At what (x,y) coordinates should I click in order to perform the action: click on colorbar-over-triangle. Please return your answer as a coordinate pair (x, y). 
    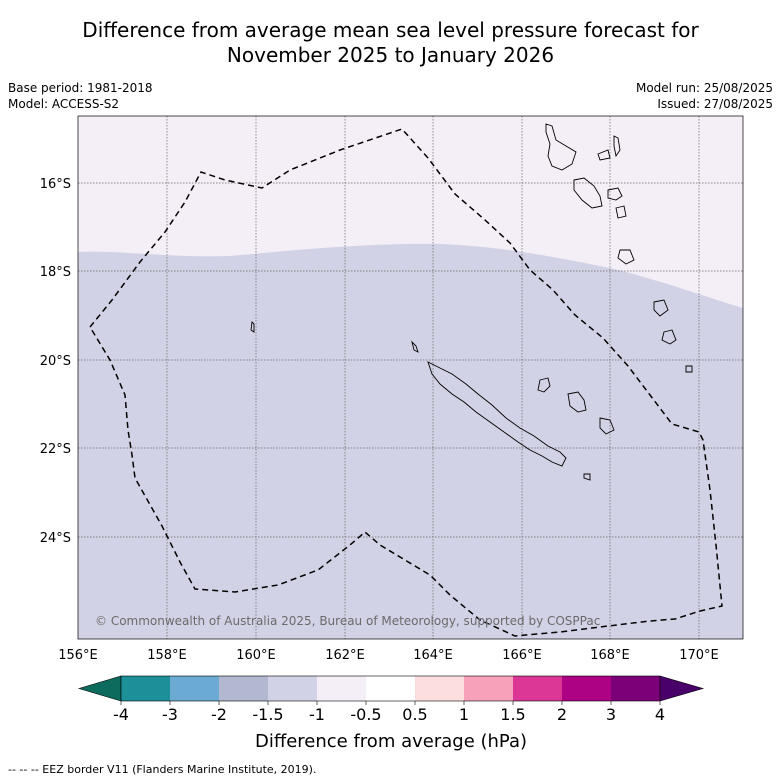
    Looking at the image, I should click on (682, 688).